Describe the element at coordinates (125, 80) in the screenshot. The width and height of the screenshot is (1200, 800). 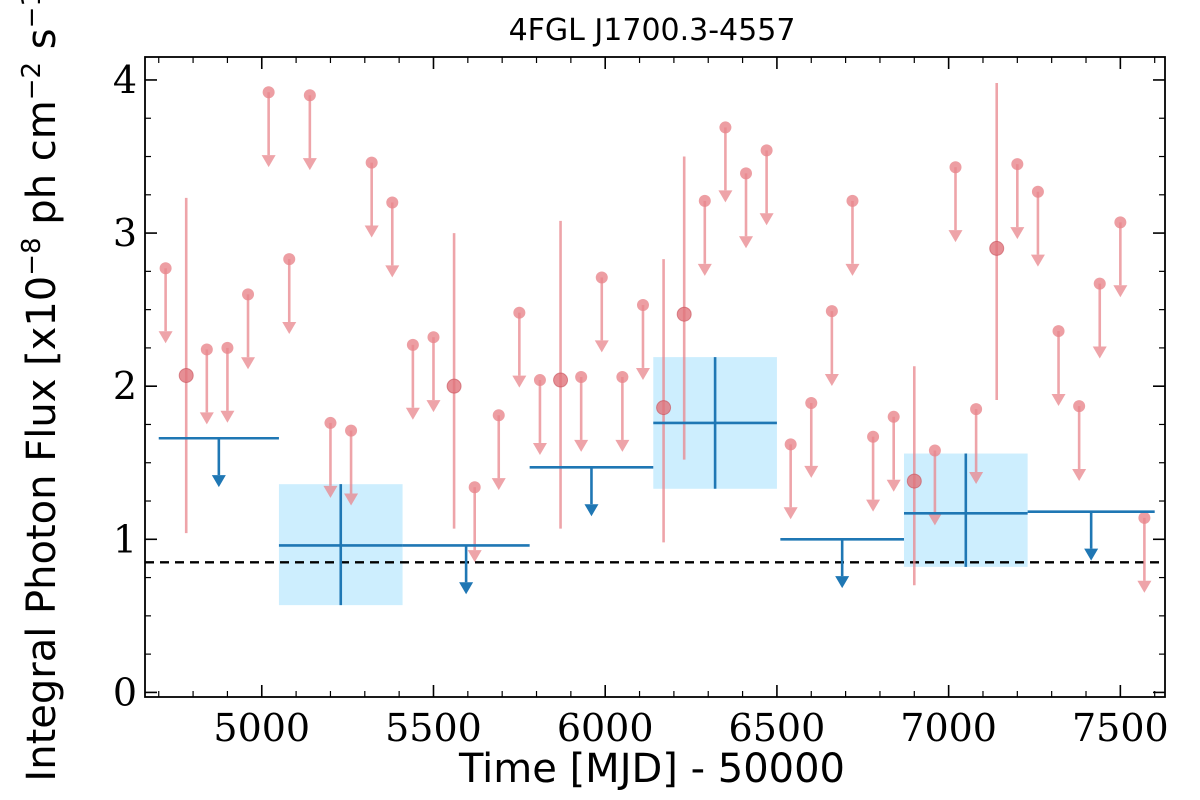
I see `y-tick-label: 4` at that location.